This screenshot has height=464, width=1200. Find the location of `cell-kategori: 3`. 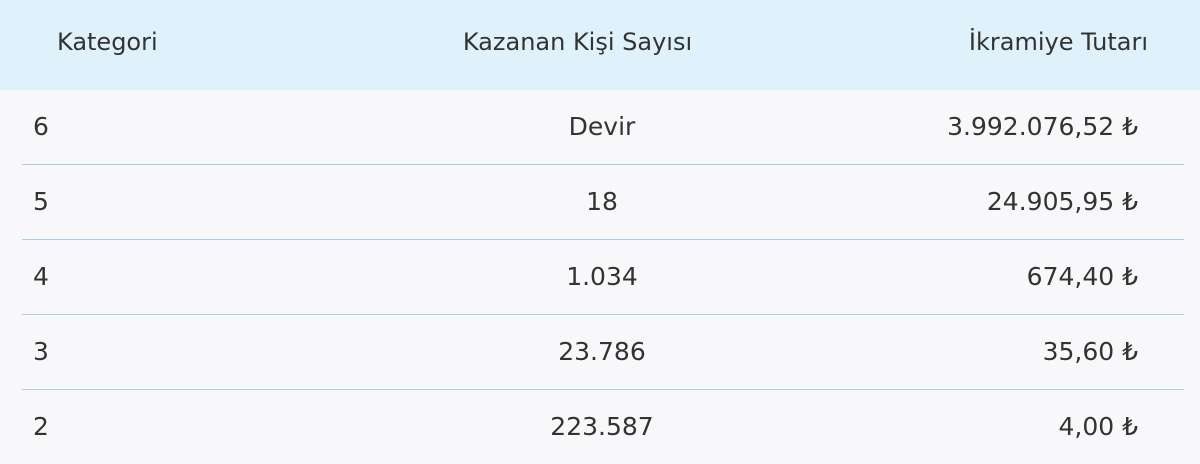

cell-kategori: 3 is located at coordinates (41, 351).